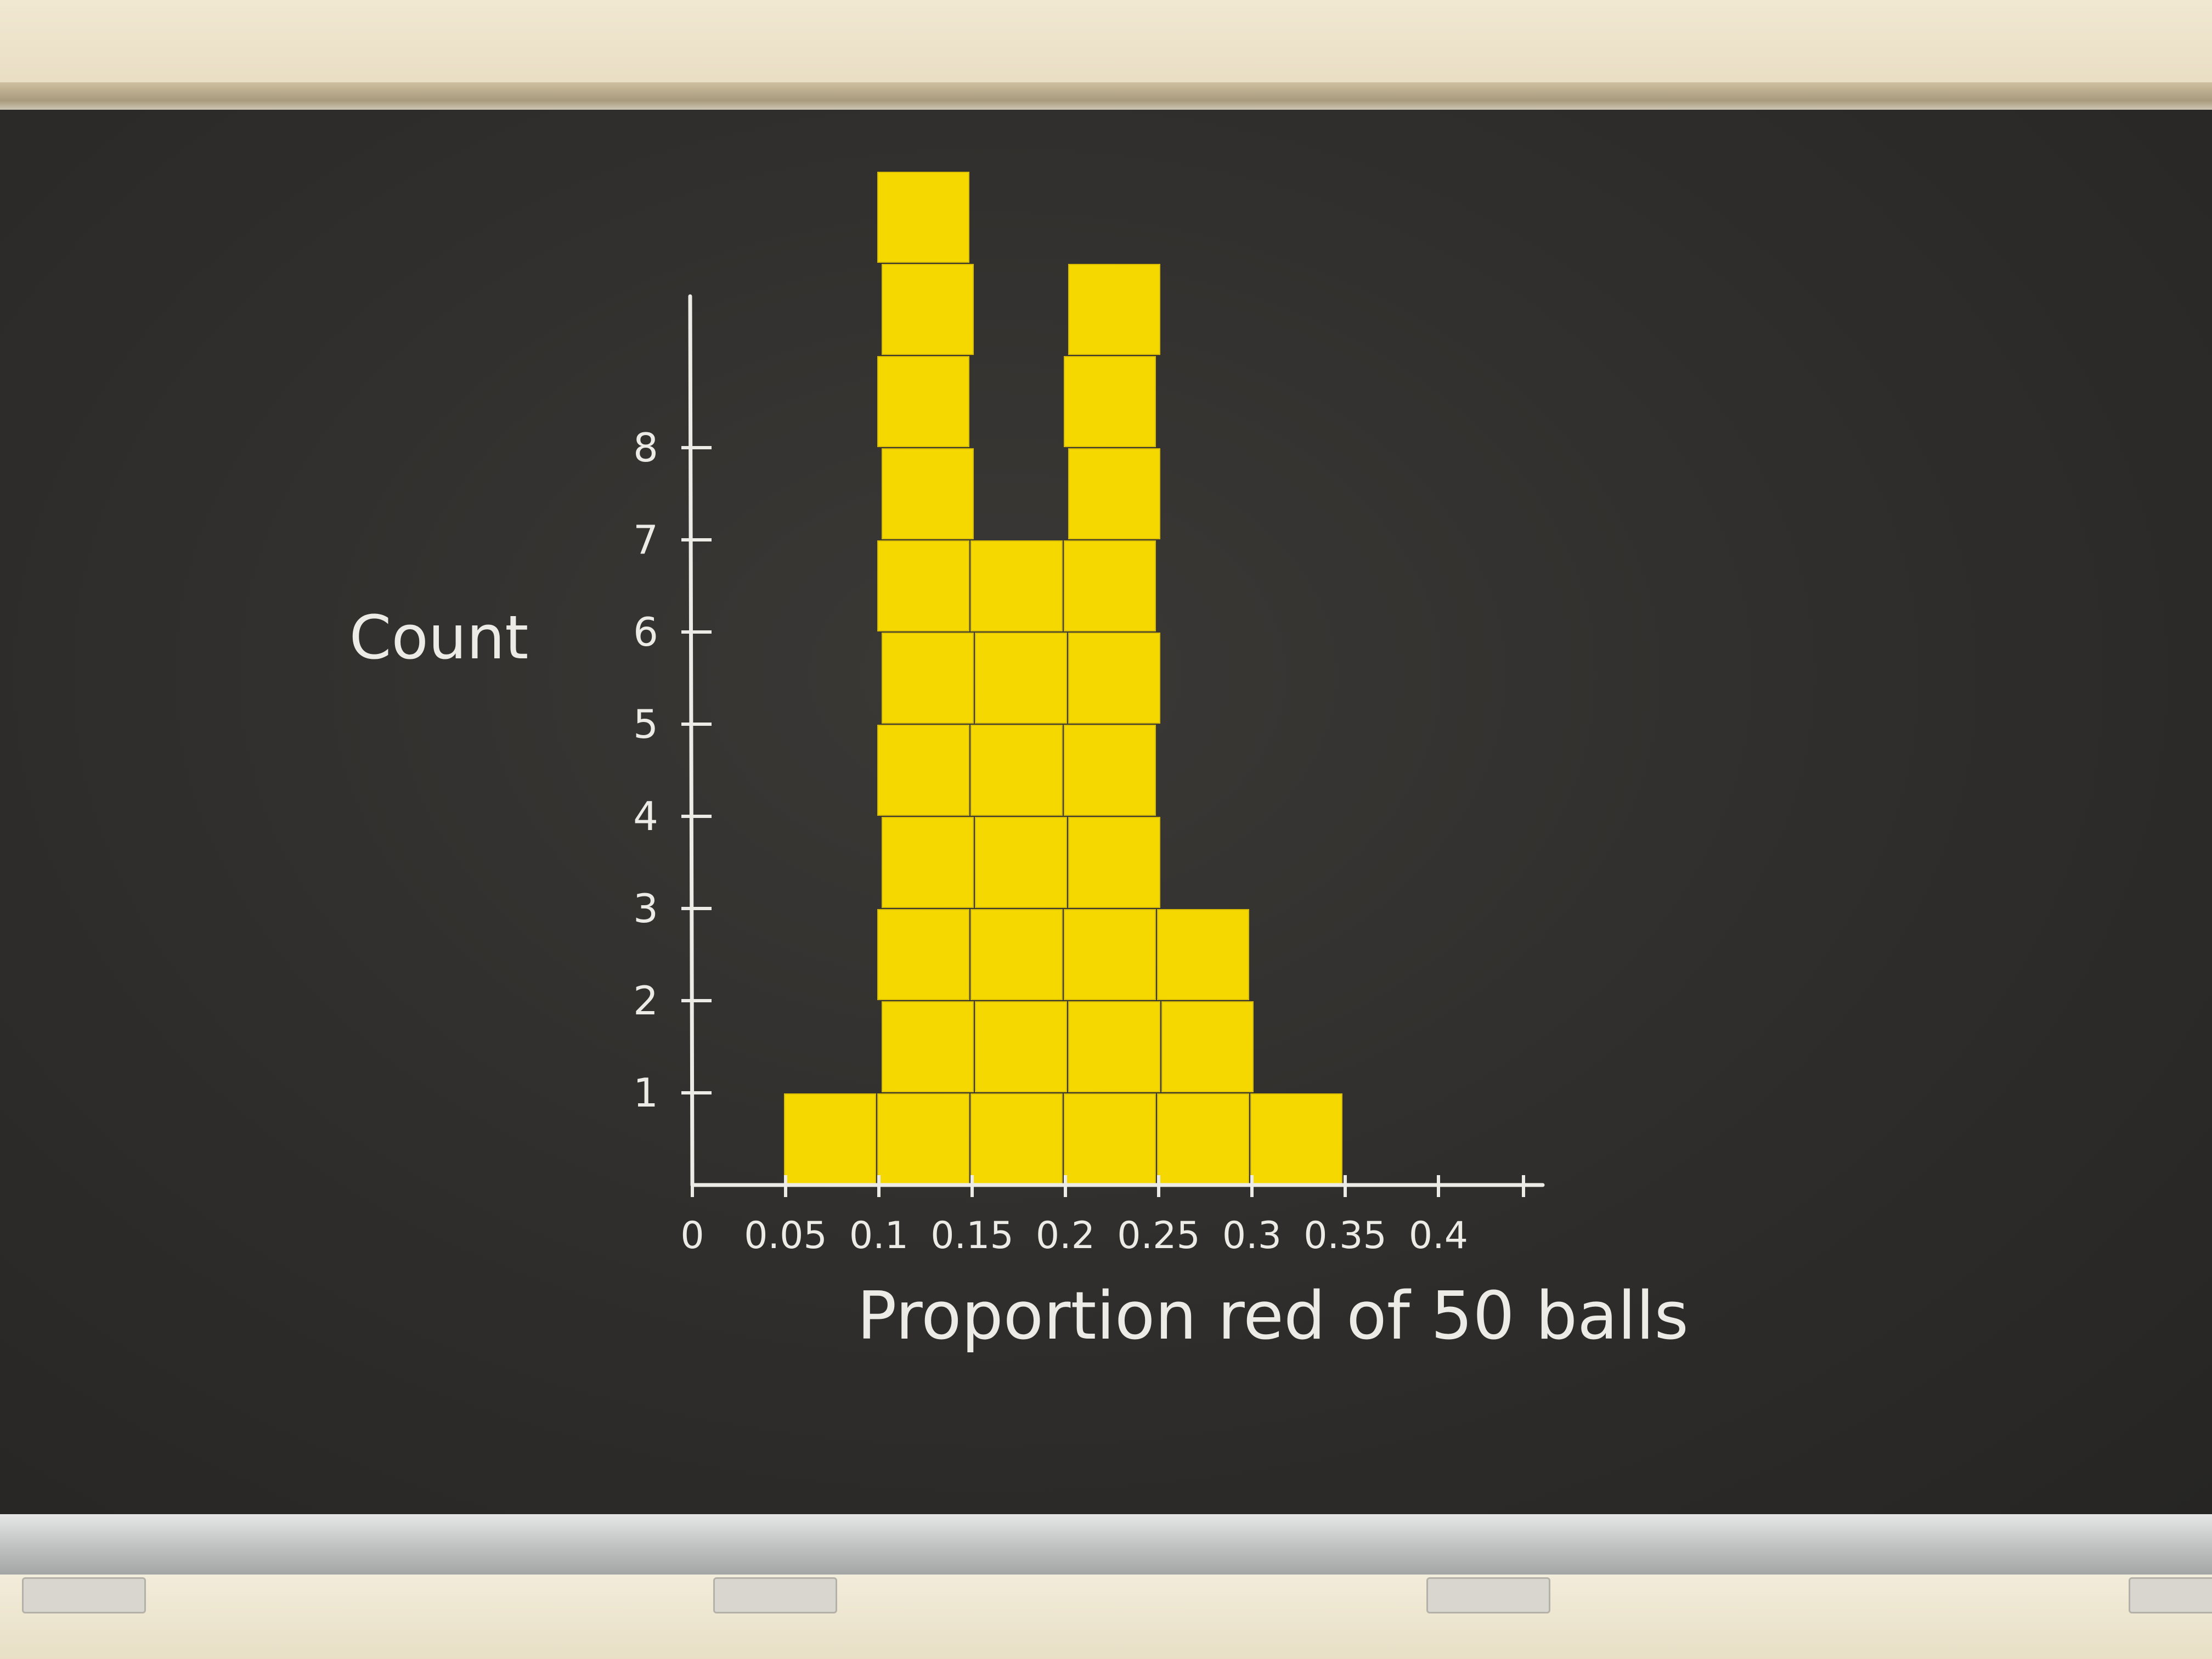  What do you see at coordinates (1106, 97) in the screenshot?
I see `board-frame` at bounding box center [1106, 97].